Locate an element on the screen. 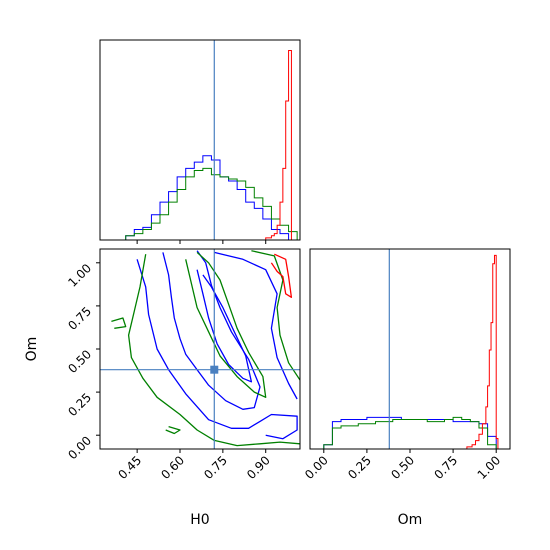  om-axis-ticks: 0.00 0.25 0.50 0.75 1.00 is located at coordinates (82, 361).